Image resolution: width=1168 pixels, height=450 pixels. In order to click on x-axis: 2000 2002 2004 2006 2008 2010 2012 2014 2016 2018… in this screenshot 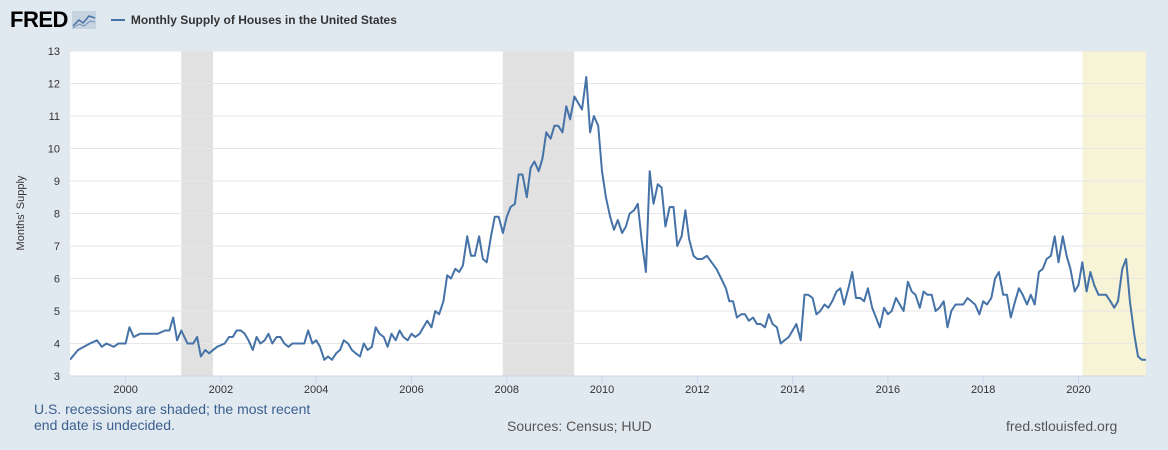, I will do `click(608, 385)`.